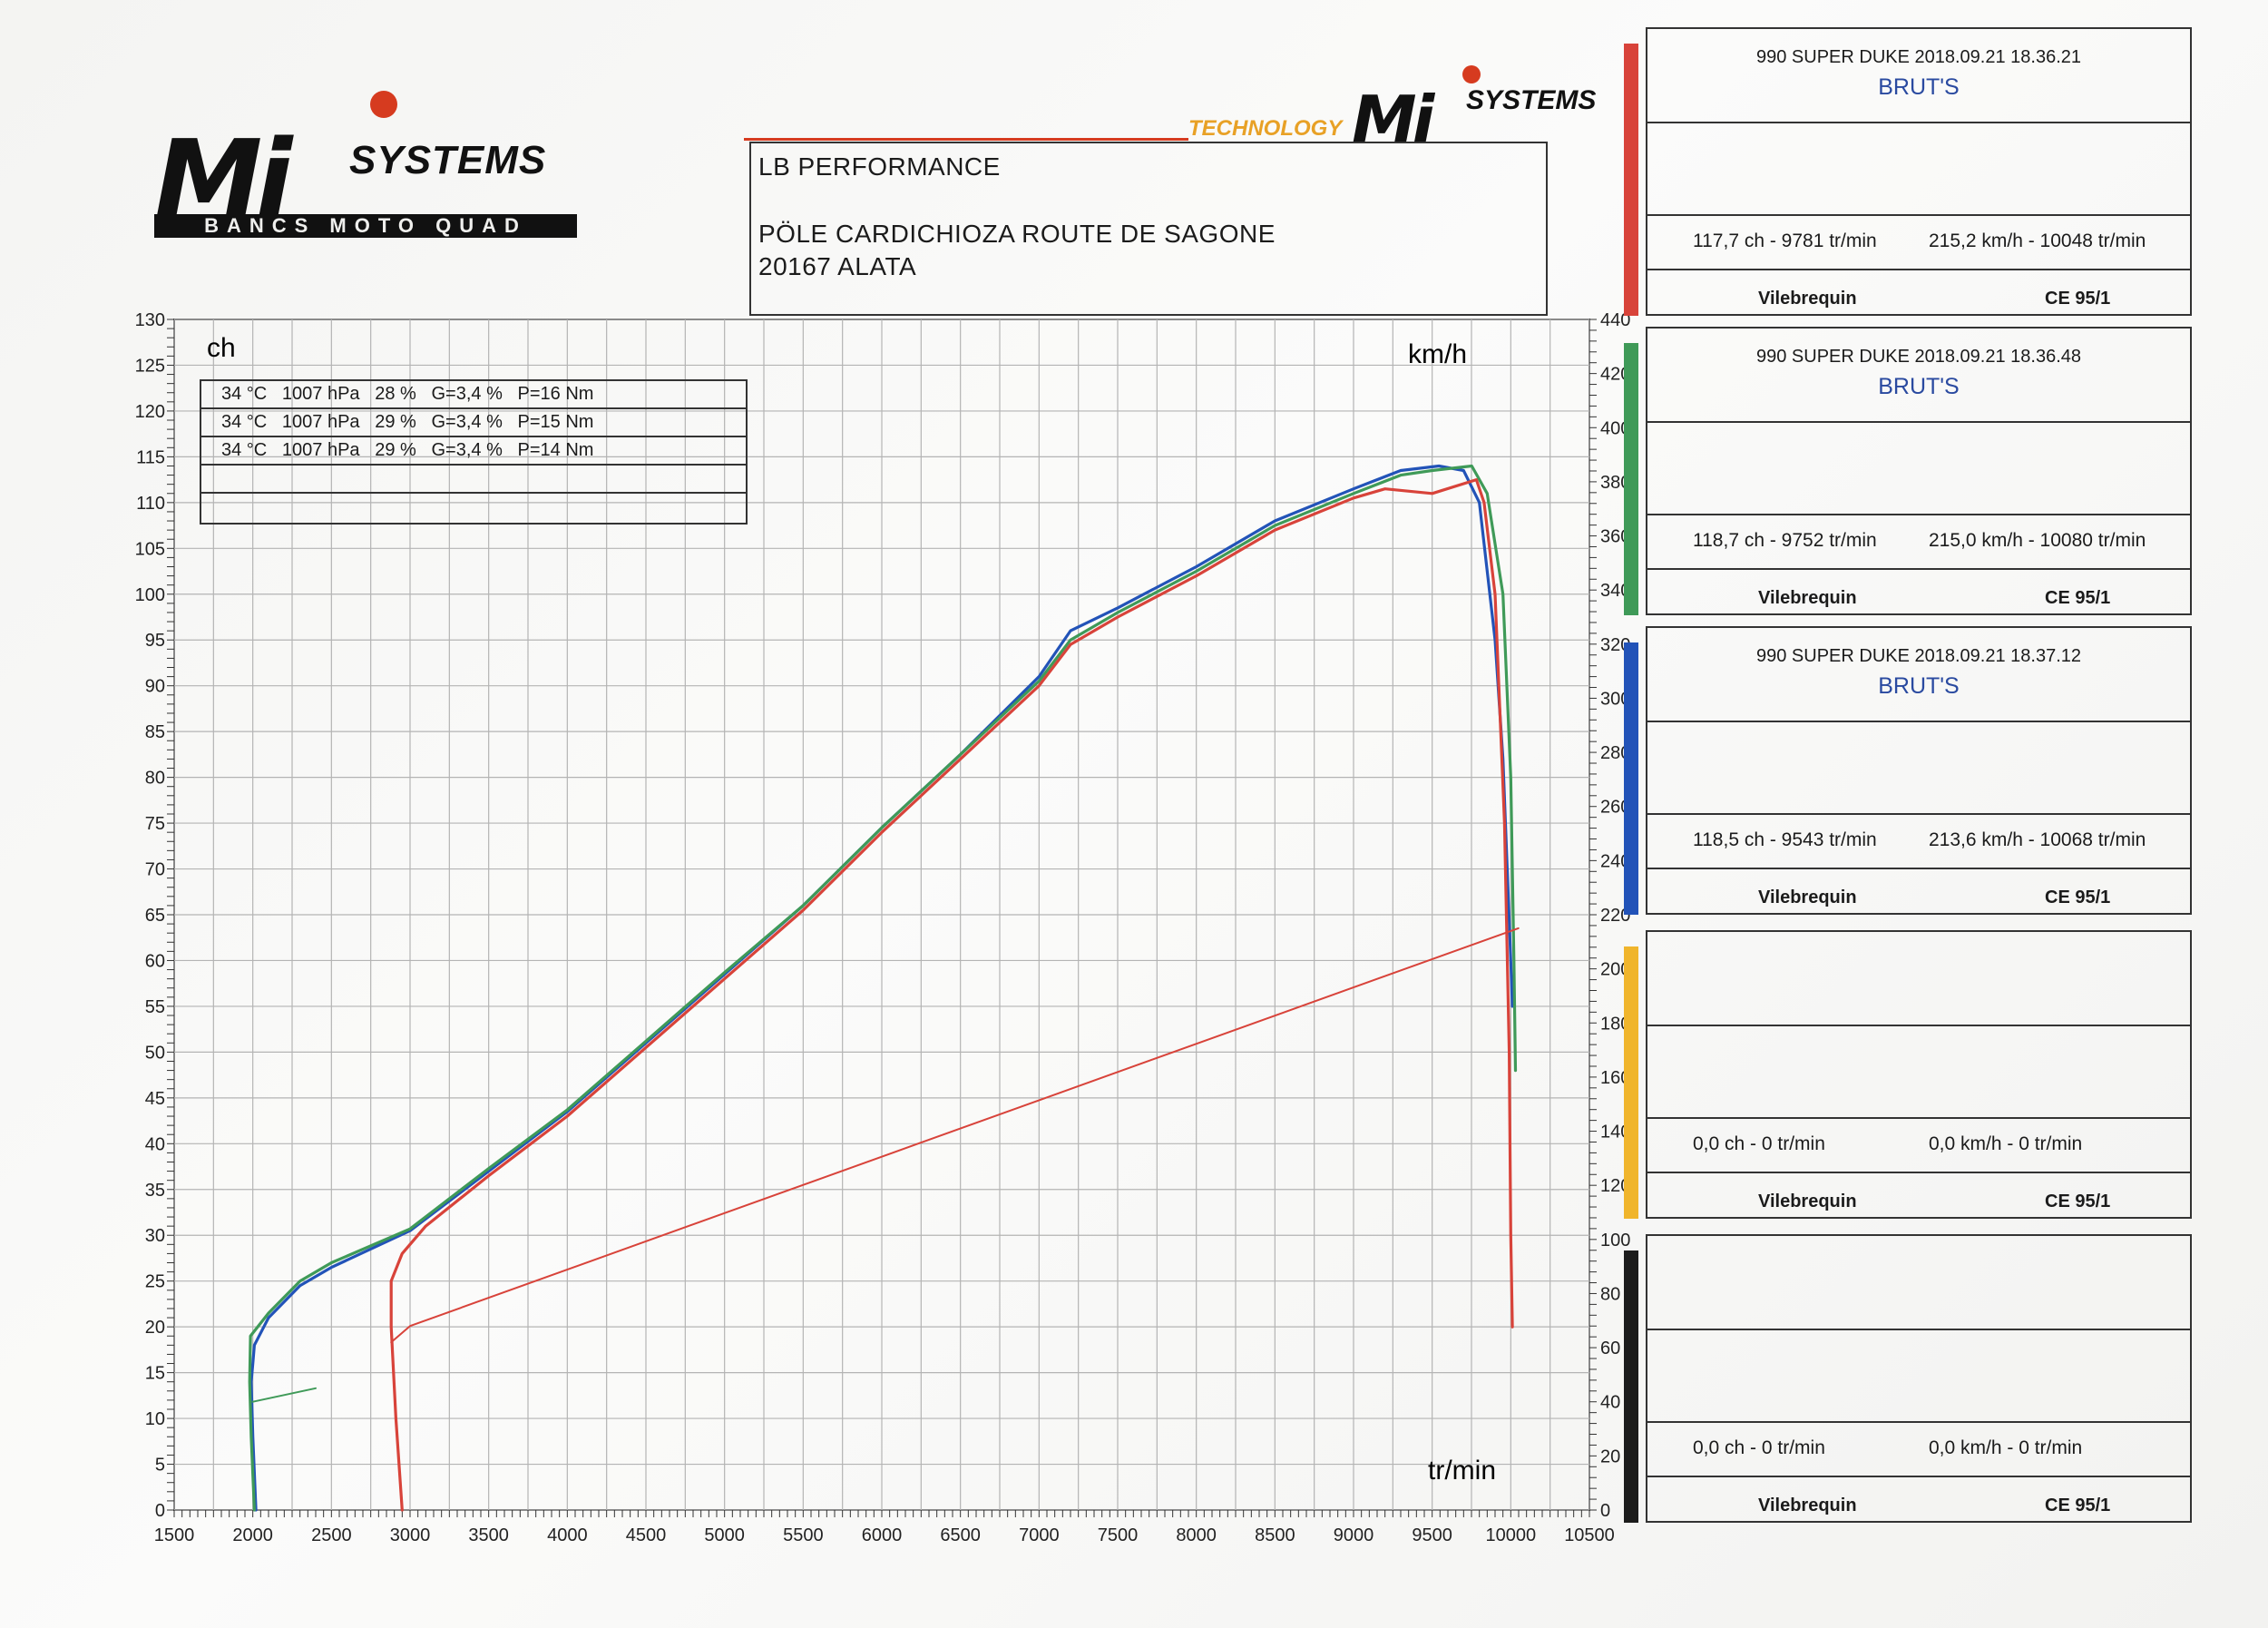  What do you see at coordinates (474, 451) in the screenshot?
I see `conditions-row: 34 °C 1007 hPa 29 % G=3,4 % P=14 Nm` at bounding box center [474, 451].